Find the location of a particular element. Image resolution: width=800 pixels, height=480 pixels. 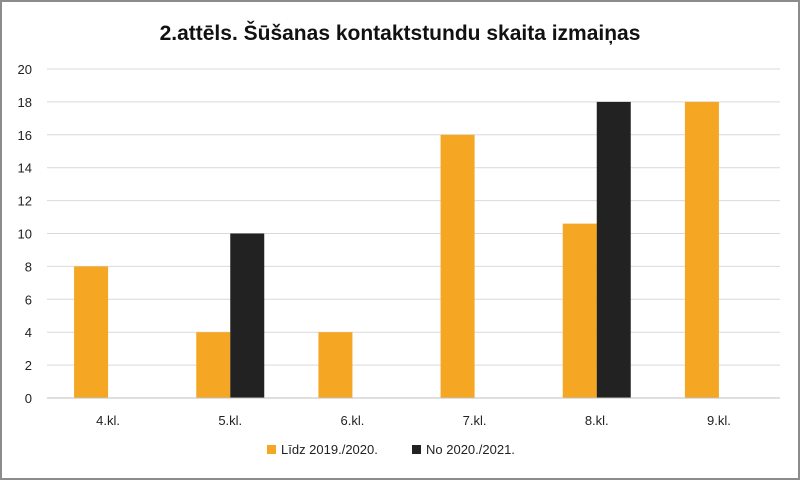

y-tick-label: 6 is located at coordinates (28, 299).